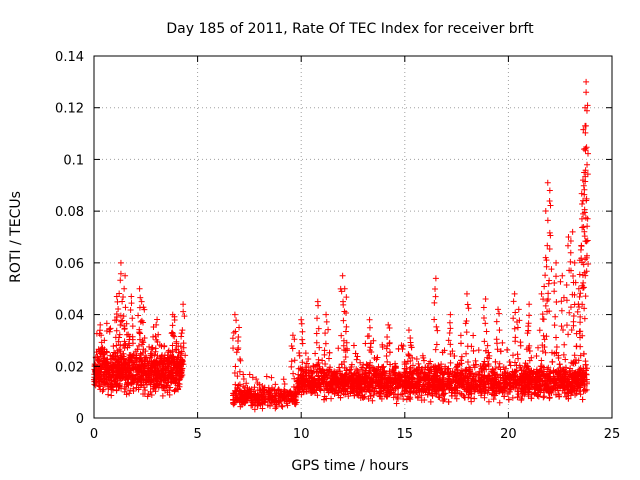 The image size is (640, 480). What do you see at coordinates (405, 434) in the screenshot?
I see `x-tick-label: 15` at bounding box center [405, 434].